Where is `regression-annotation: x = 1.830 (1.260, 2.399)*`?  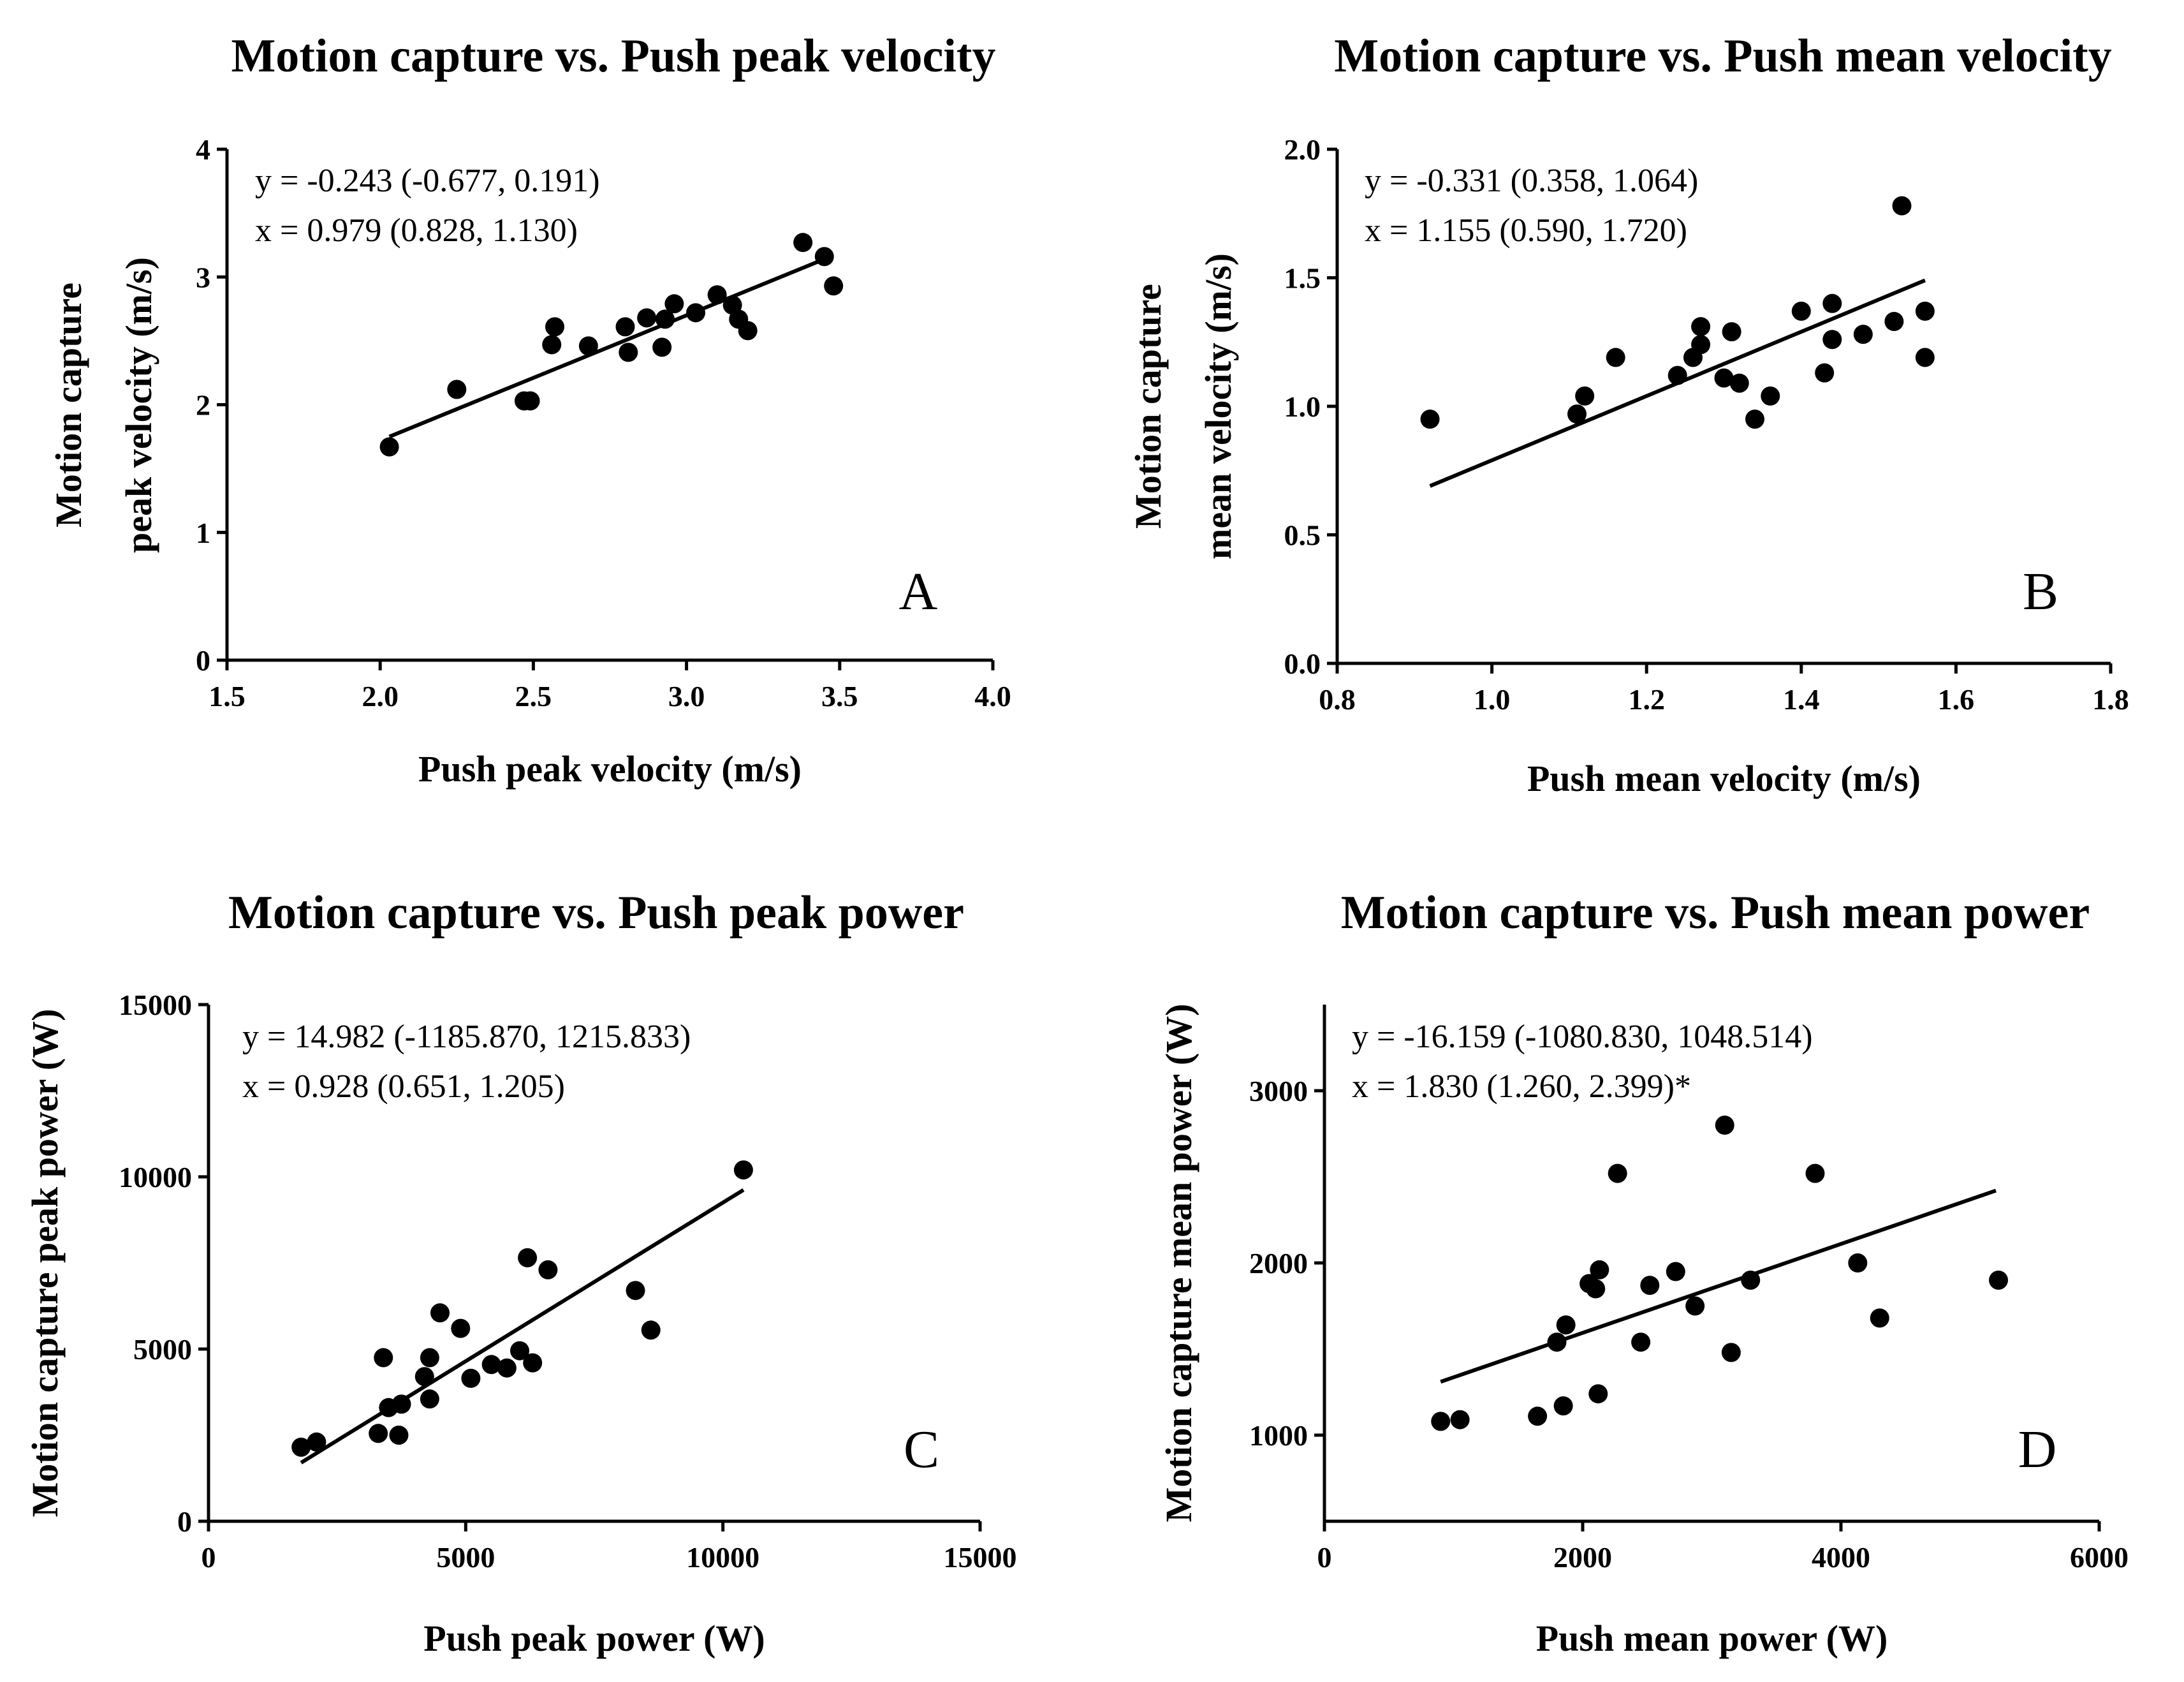 regression-annotation: x = 1.830 (1.260, 2.399)* is located at coordinates (1522, 1087).